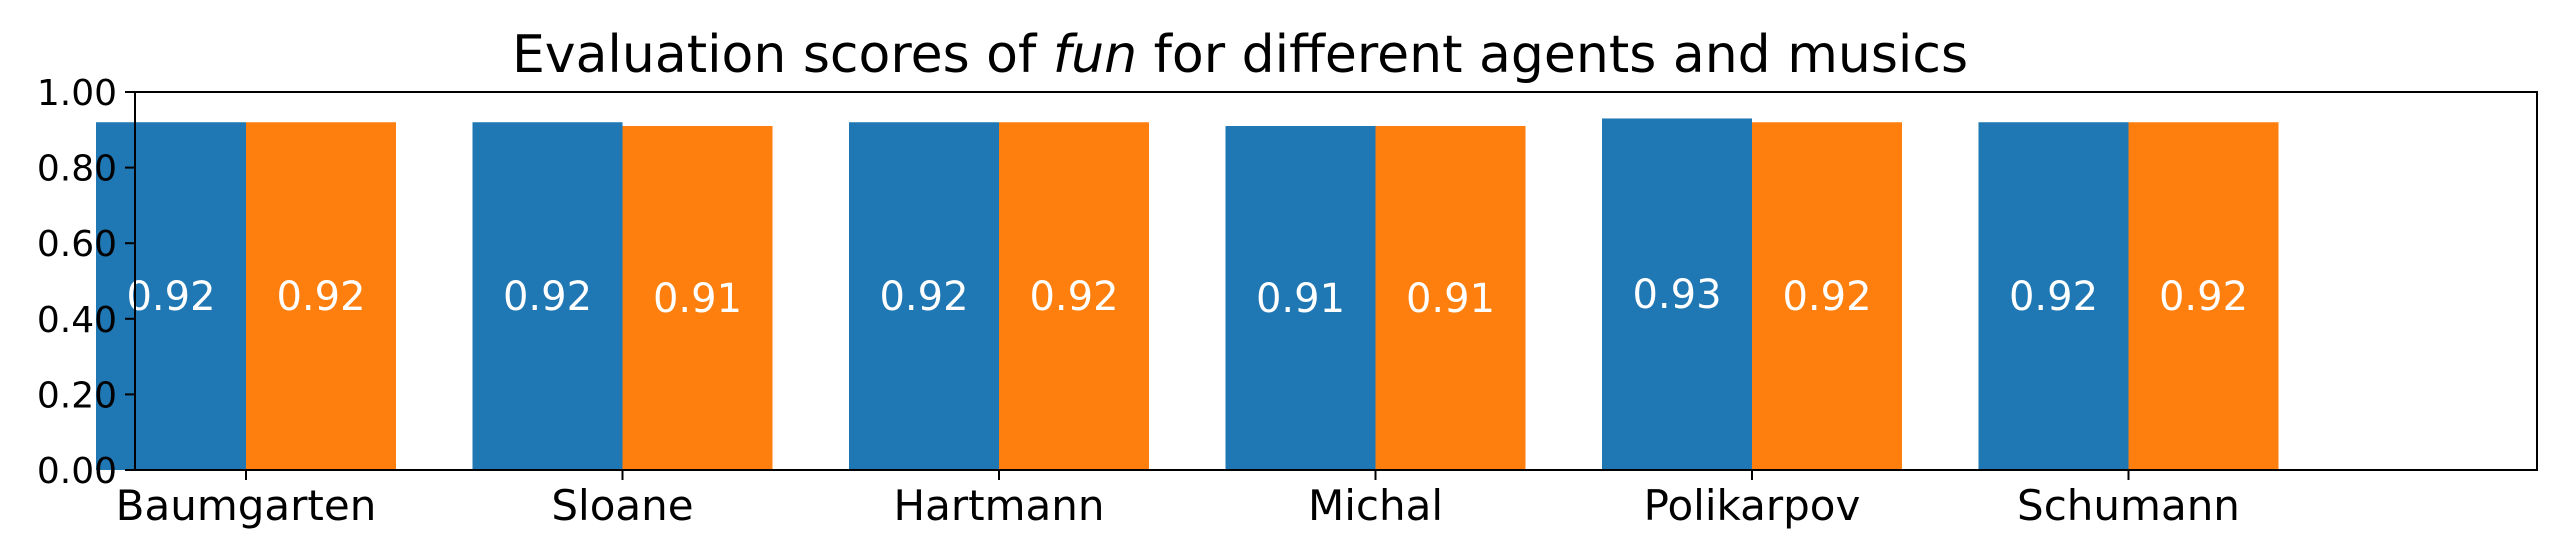 The height and width of the screenshot is (560, 2560). What do you see at coordinates (782, 55) in the screenshot?
I see `chart-title-part-1: Evaluation scores of` at bounding box center [782, 55].